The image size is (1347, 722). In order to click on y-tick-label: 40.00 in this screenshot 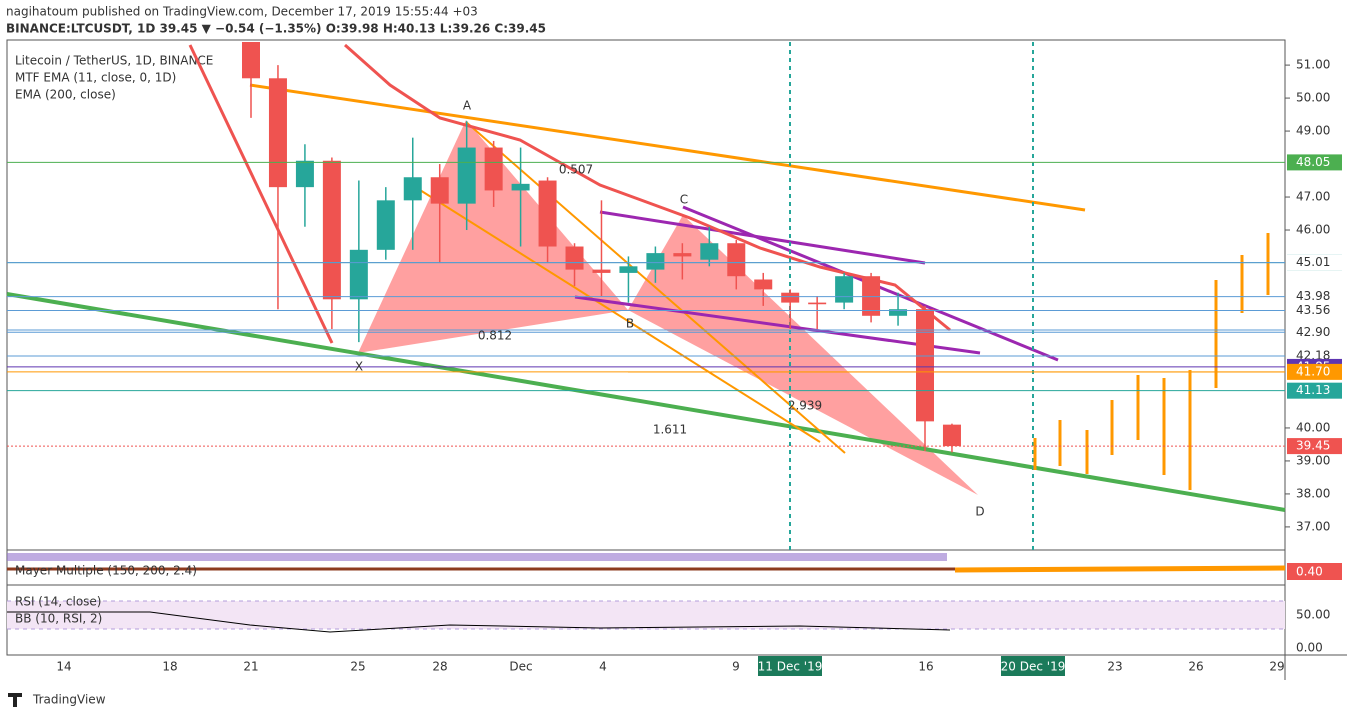, I will do `click(1313, 427)`.